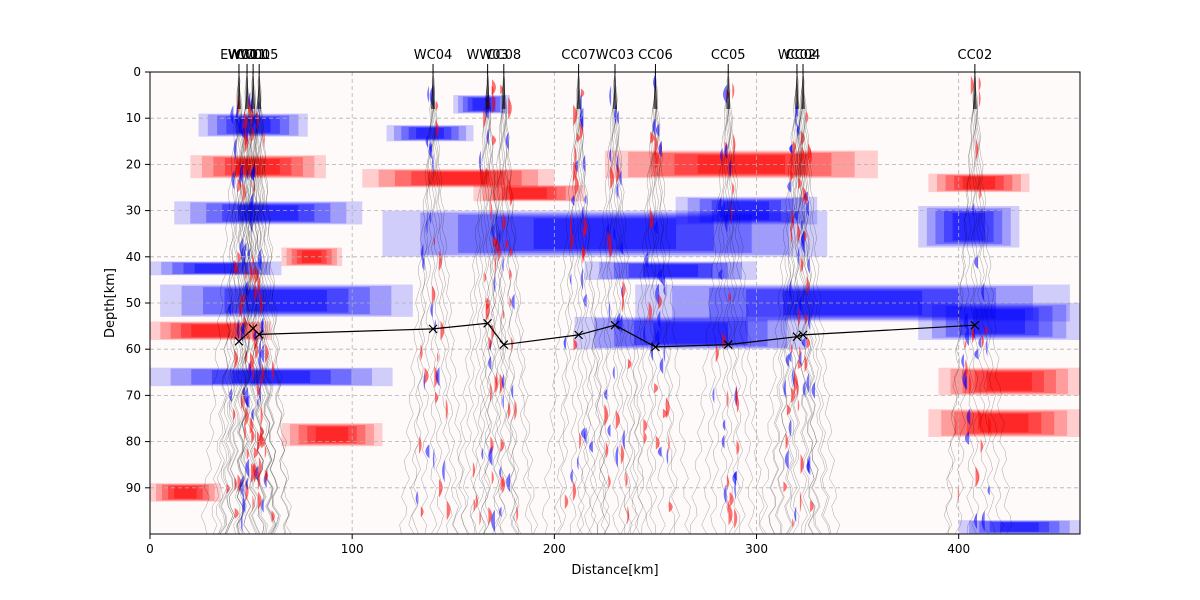 This screenshot has height=600, width=1200. Describe the element at coordinates (133, 303) in the screenshot. I see `y-tick-label-50: 50` at that location.